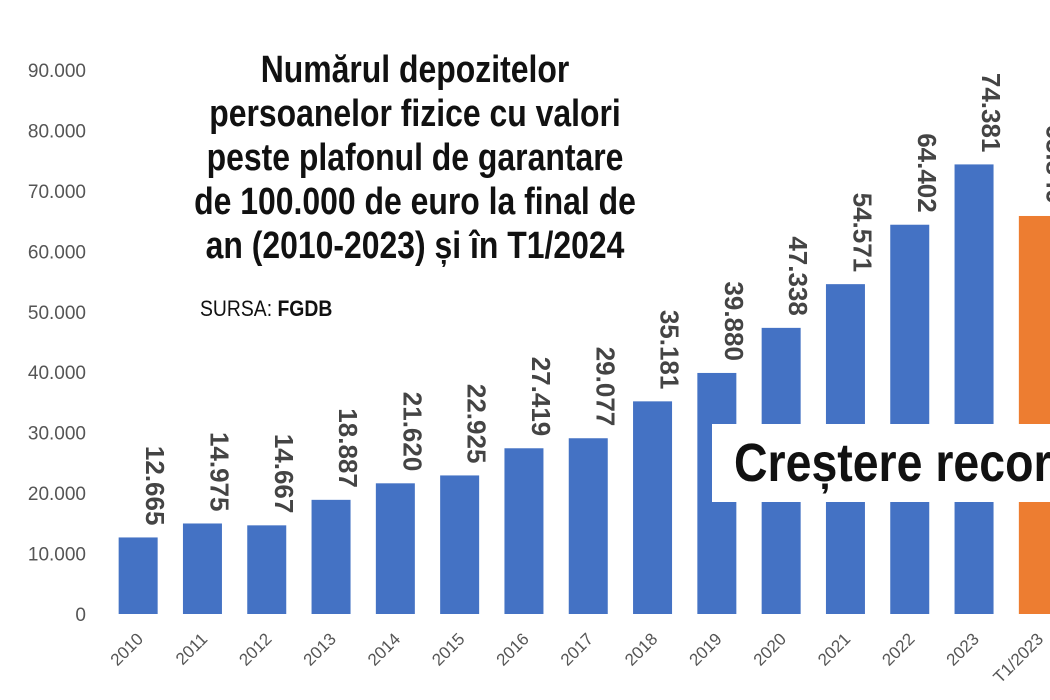 The width and height of the screenshot is (1050, 700). I want to click on y-tick-label: 70.000, so click(57, 192).